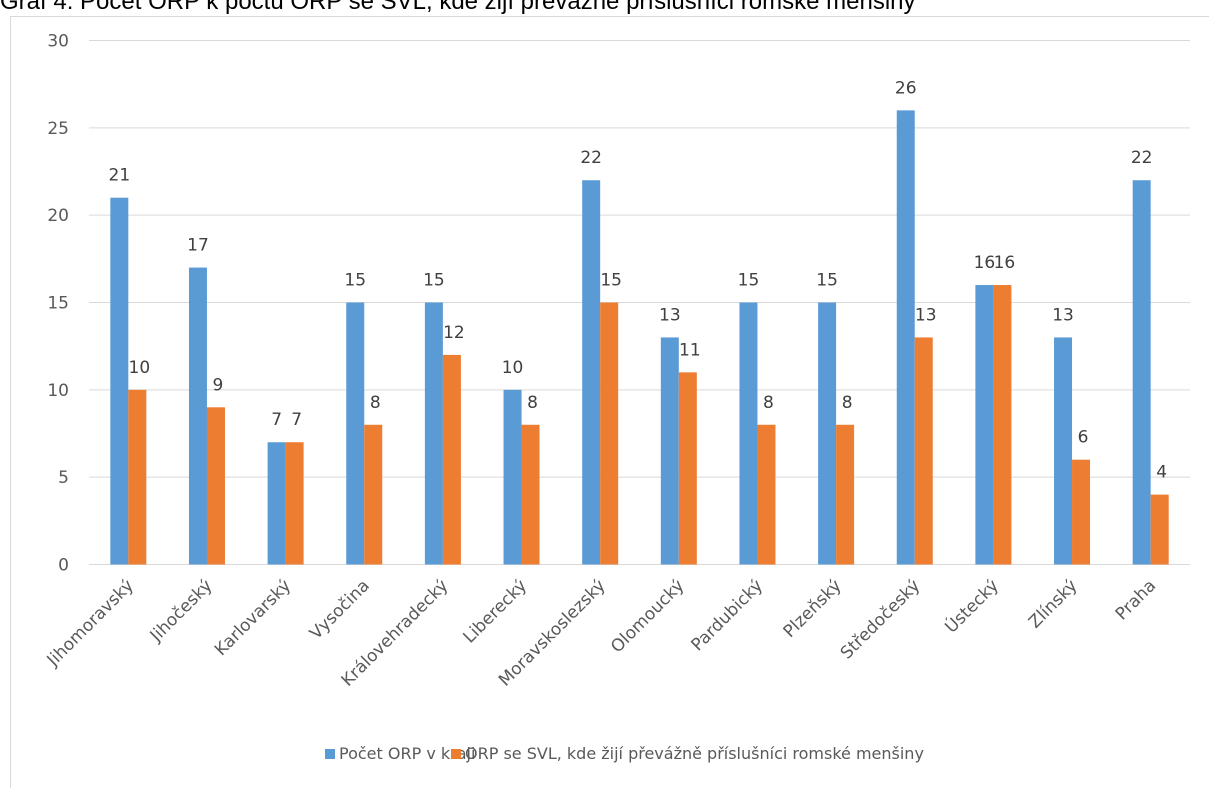 This screenshot has height=788, width=1209. What do you see at coordinates (330, 754) in the screenshot?
I see `legend-swatch-pocet-orp` at bounding box center [330, 754].